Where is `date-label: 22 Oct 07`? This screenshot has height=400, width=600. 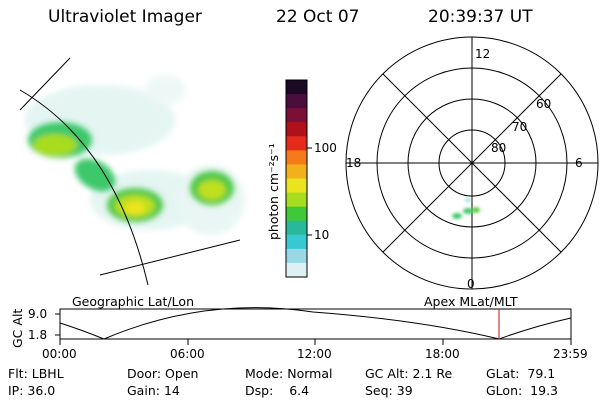
date-label: 22 Oct 07 is located at coordinates (318, 17).